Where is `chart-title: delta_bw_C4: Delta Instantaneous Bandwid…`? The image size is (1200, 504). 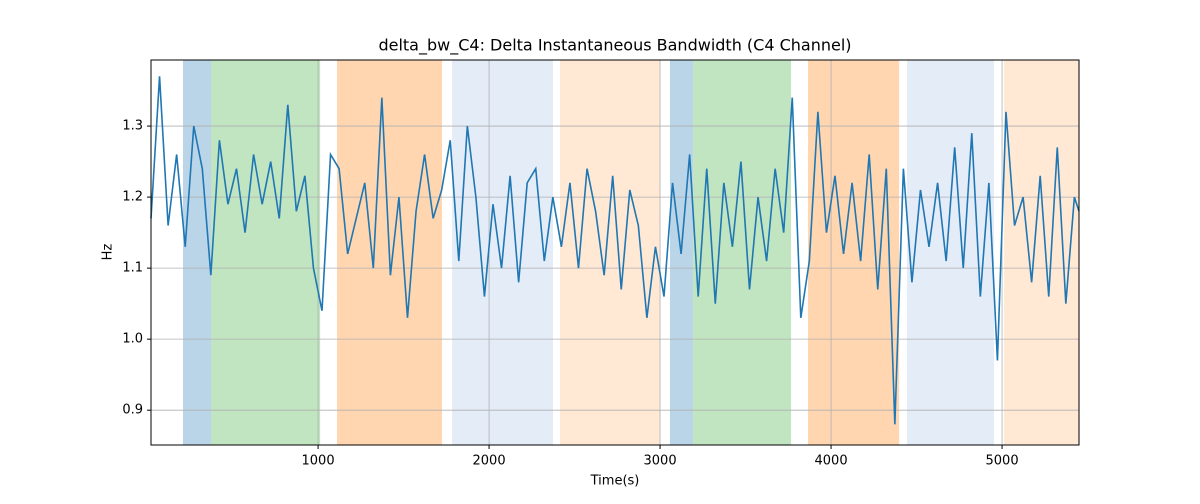 chart-title: delta_bw_C4: Delta Instantaneous Bandwid… is located at coordinates (614, 46).